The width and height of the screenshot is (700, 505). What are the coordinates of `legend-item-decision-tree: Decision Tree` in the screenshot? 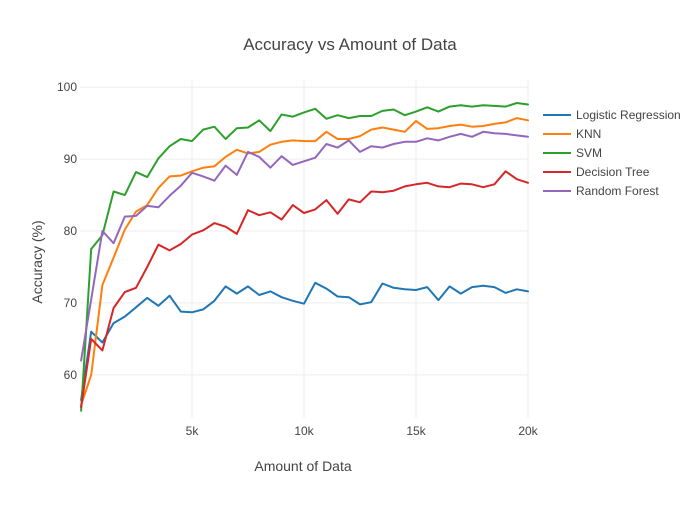 It's located at (596, 172).